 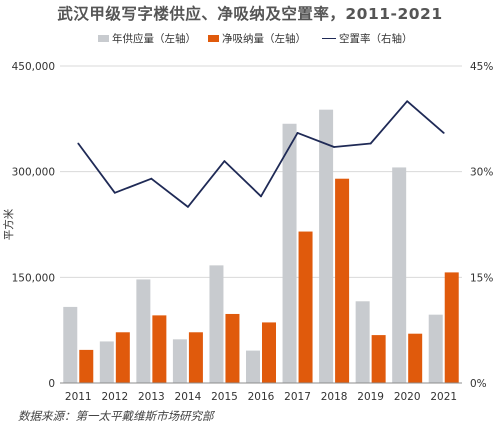 What do you see at coordinates (195, 357) in the screenshot?
I see `bar-absorption-2014` at bounding box center [195, 357].